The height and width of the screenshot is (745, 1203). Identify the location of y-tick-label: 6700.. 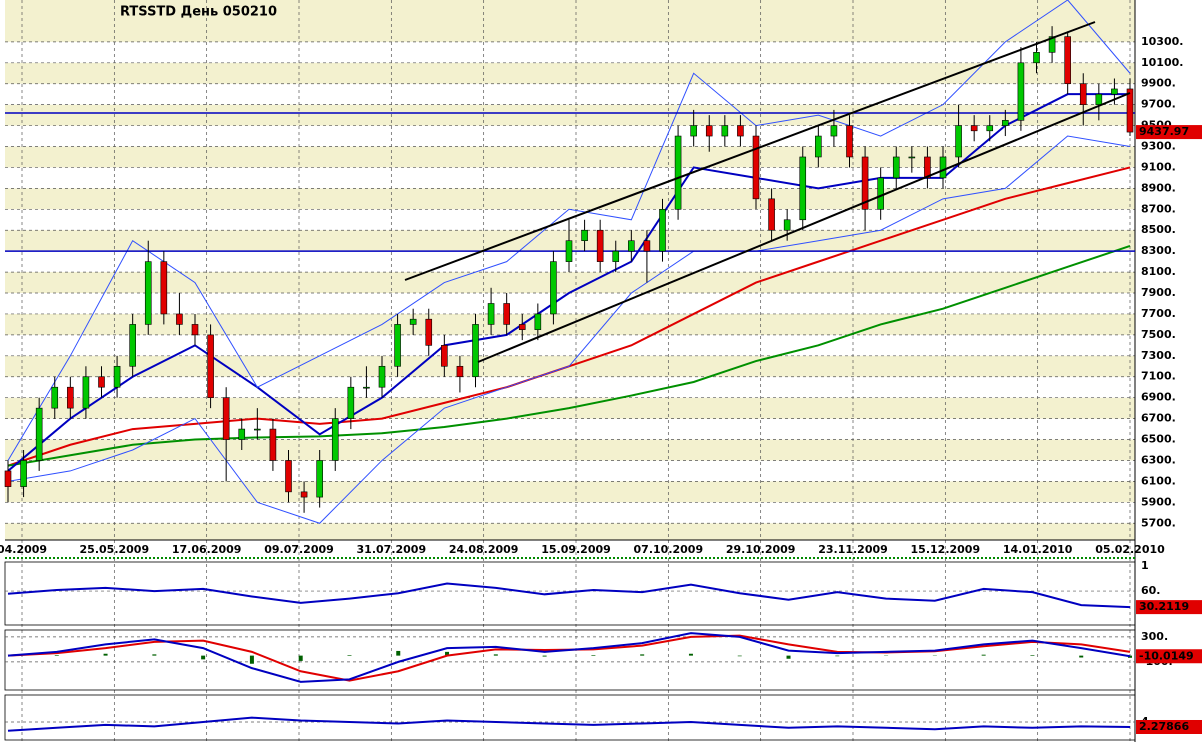
(1158, 418).